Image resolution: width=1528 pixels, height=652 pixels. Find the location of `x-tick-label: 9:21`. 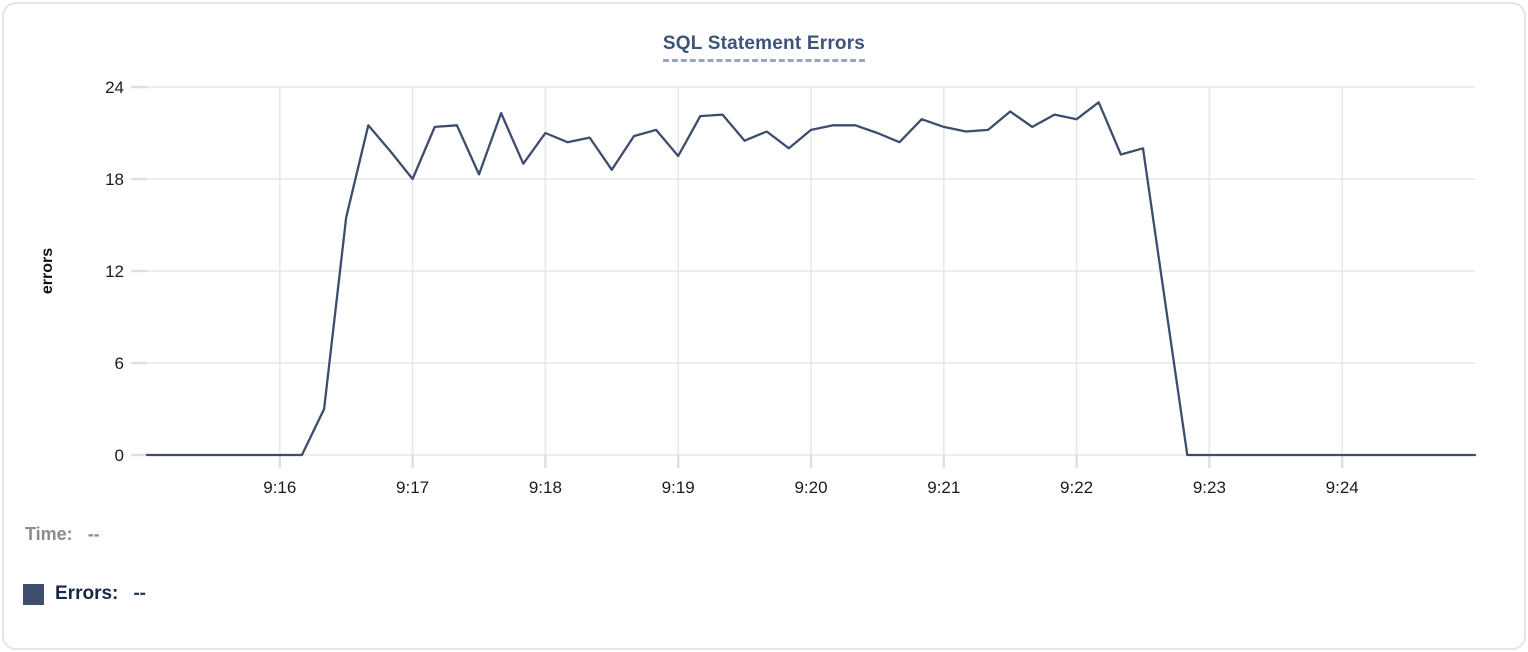

x-tick-label: 9:21 is located at coordinates (943, 487).